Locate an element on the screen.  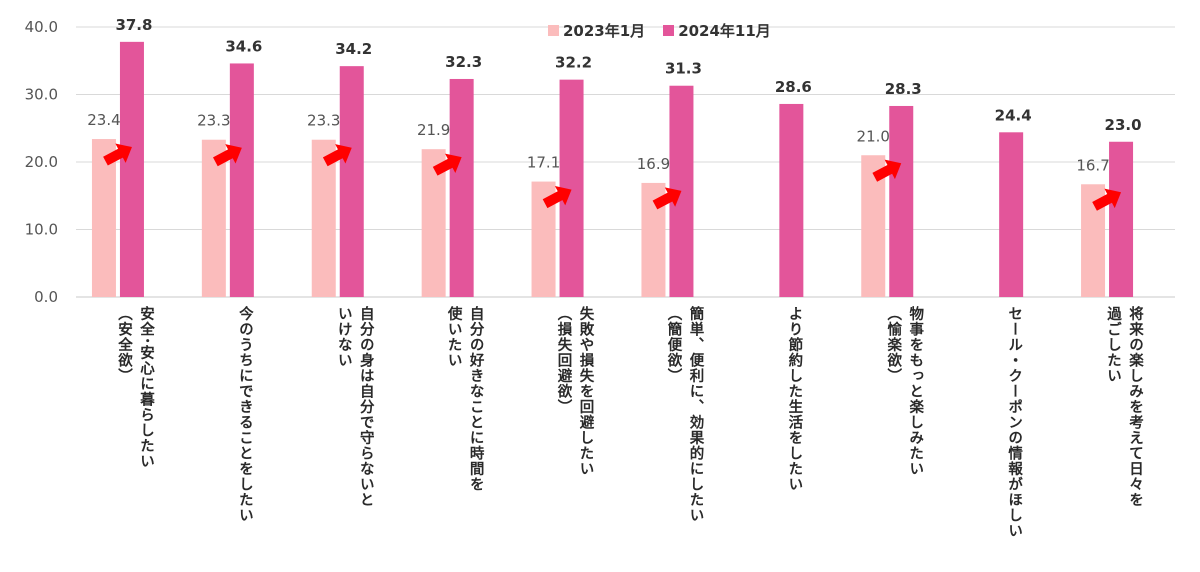
y-tick-label: 10.0 is located at coordinates (41, 230).